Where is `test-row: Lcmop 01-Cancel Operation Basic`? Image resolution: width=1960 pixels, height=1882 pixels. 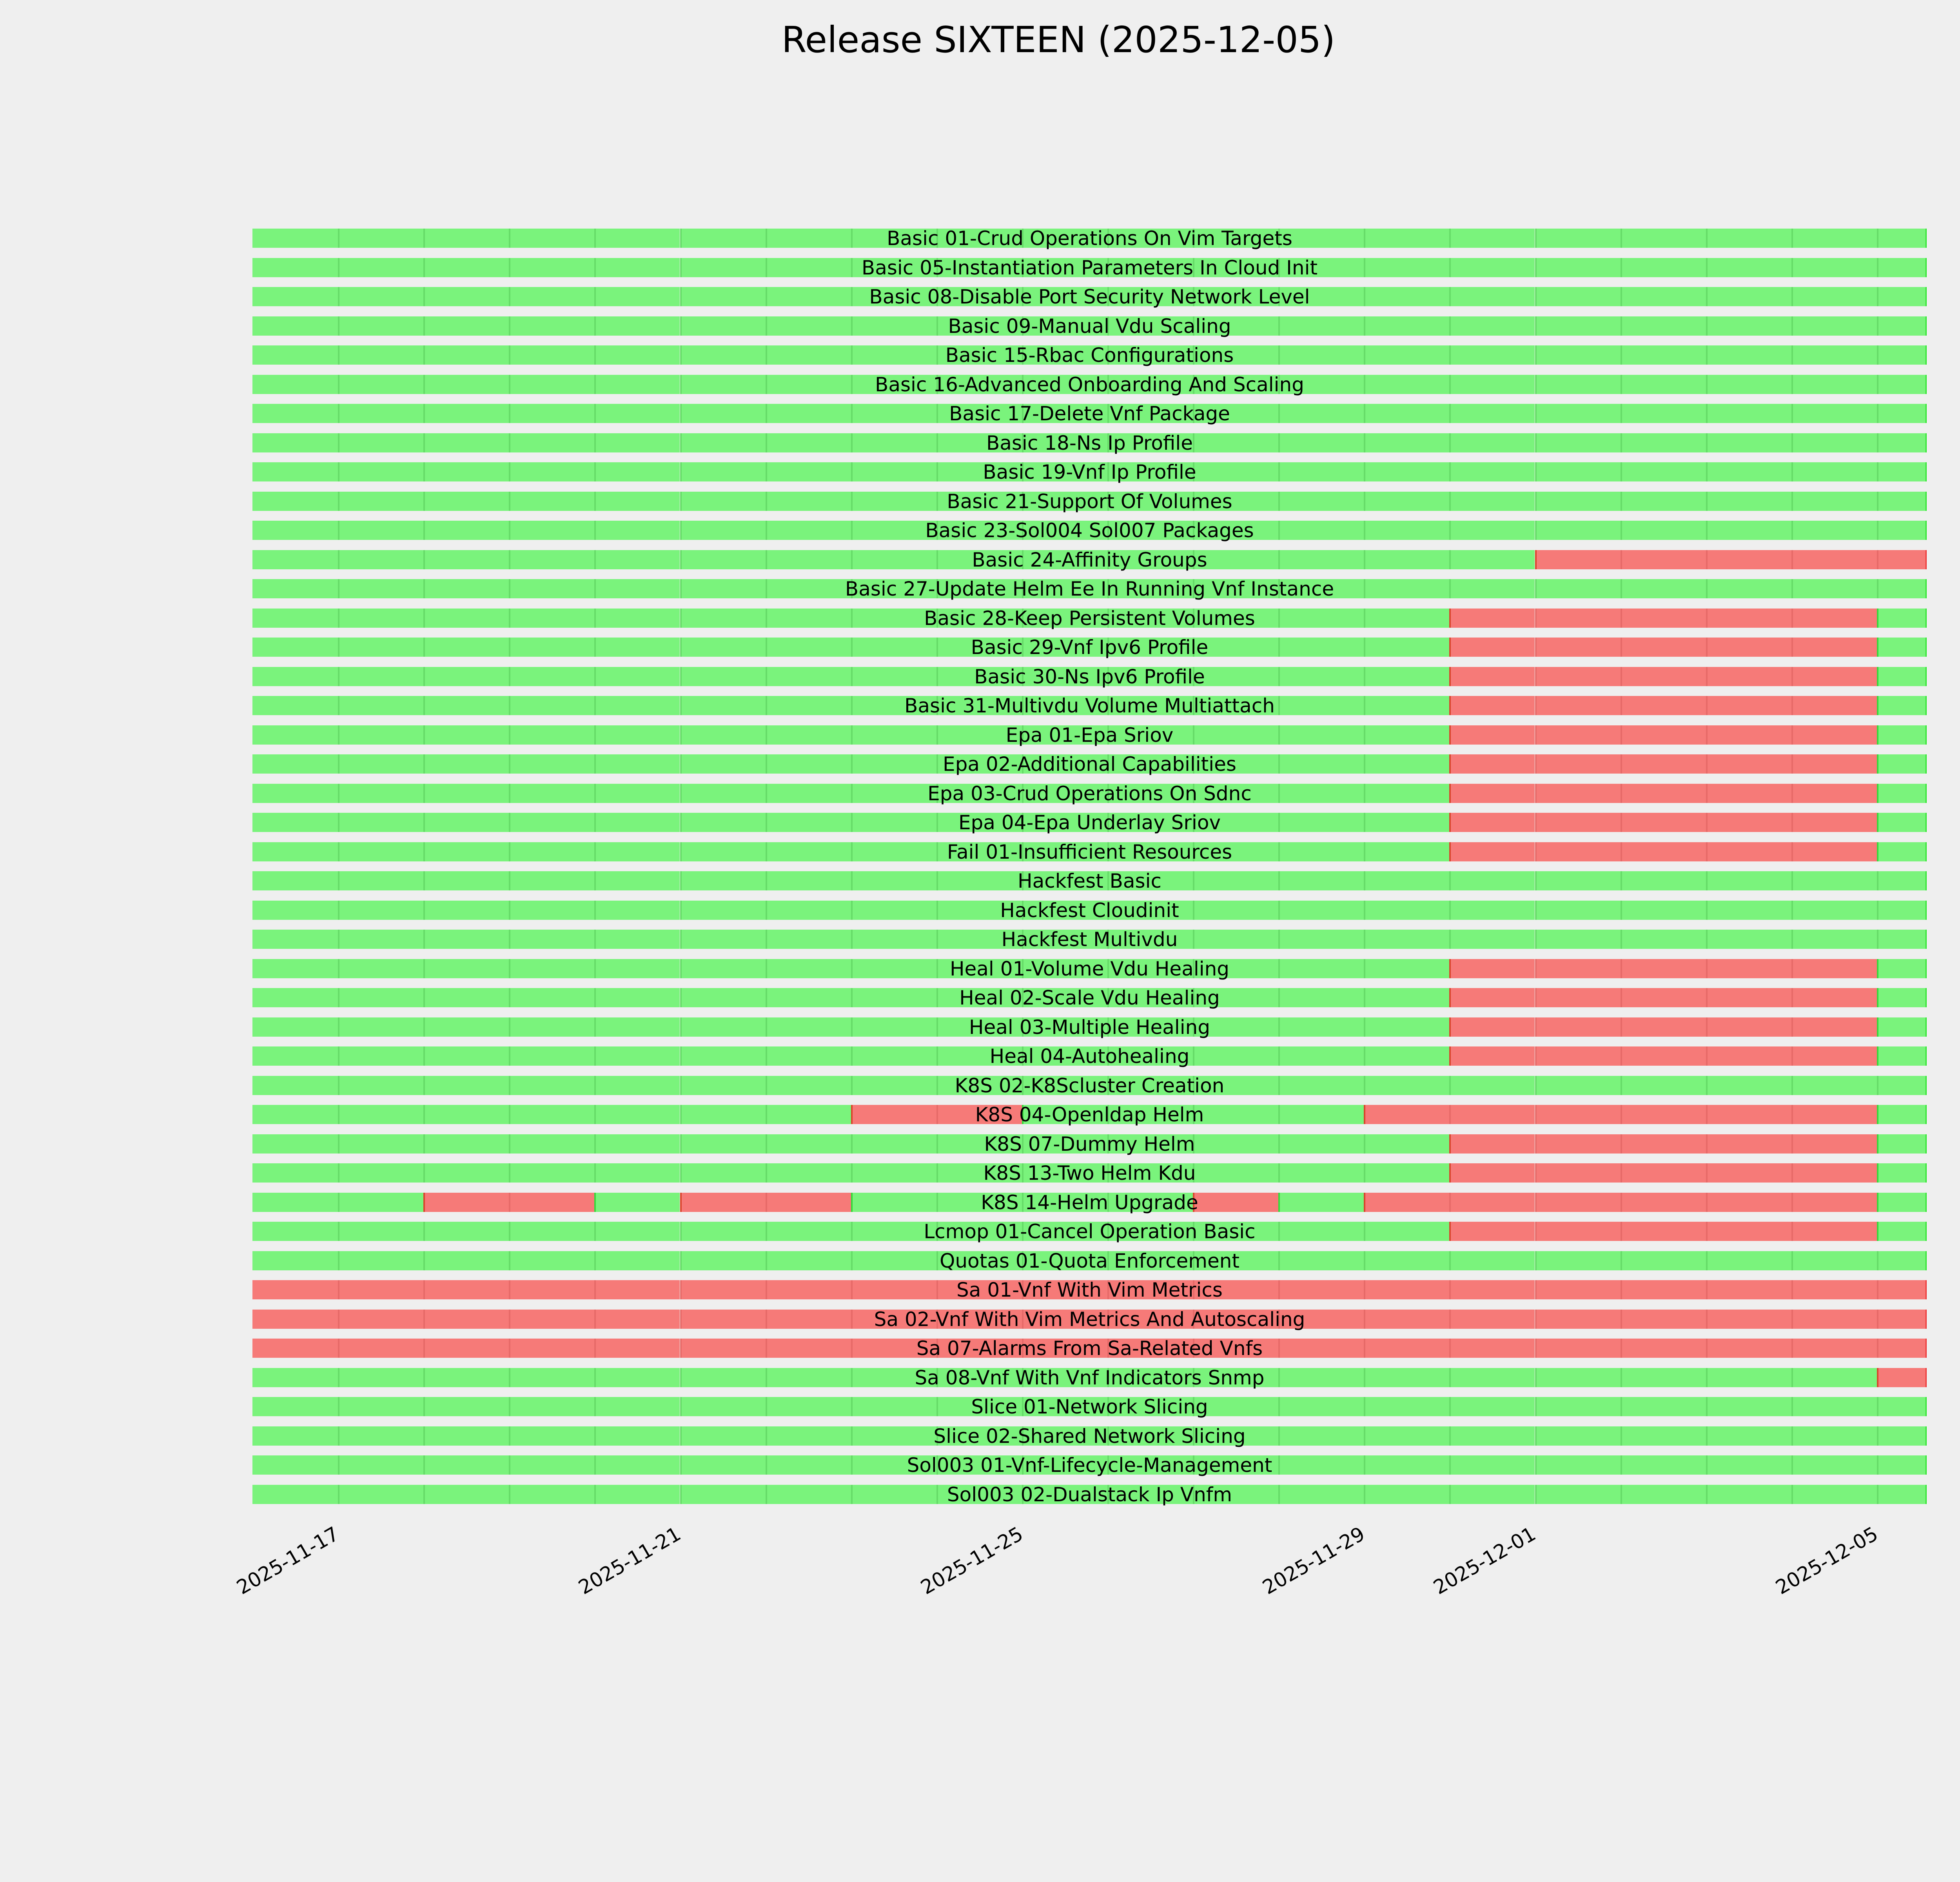 test-row: Lcmop 01-Cancel Operation Basic is located at coordinates (1089, 1232).